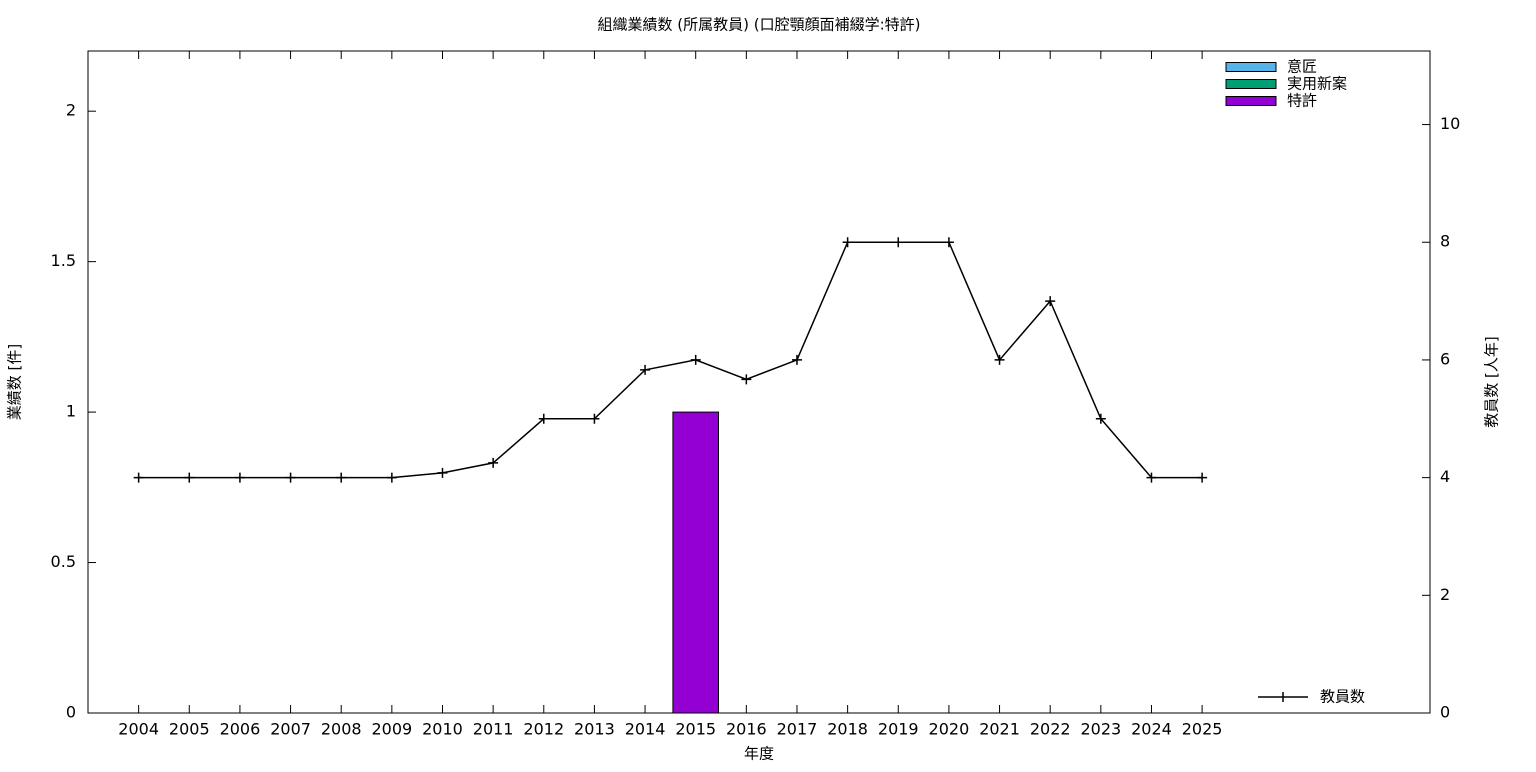 Image resolution: width=1536 pixels, height=772 pixels. Describe the element at coordinates (797, 729) in the screenshot. I see `x-tick-label: 2017` at that location.